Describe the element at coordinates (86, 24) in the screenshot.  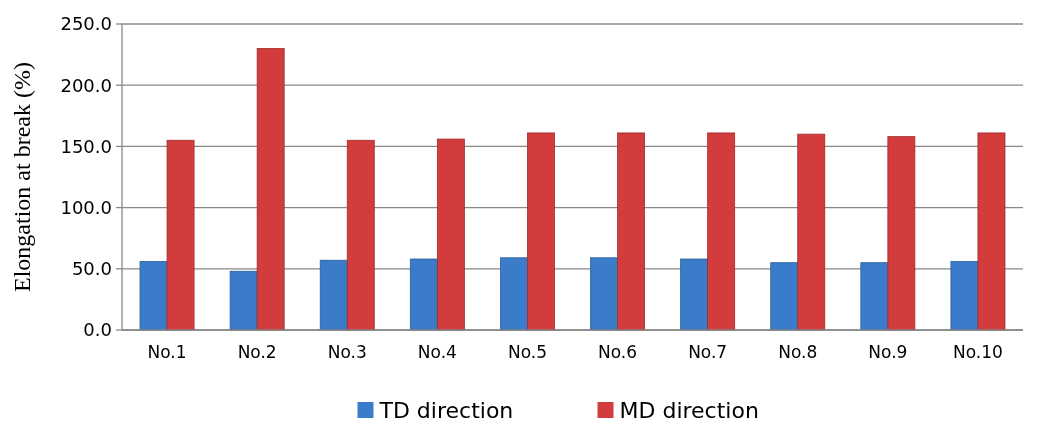
I see `y-tick-label: 250.0` at that location.